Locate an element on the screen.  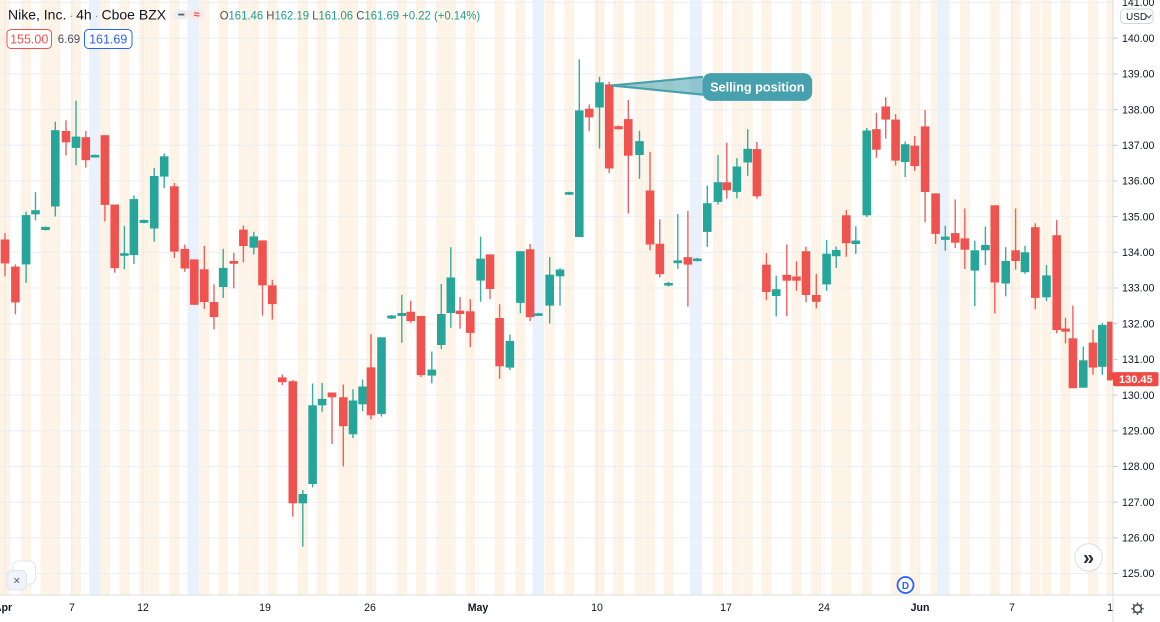
svg-text: 132.00 is located at coordinates (1138, 324).